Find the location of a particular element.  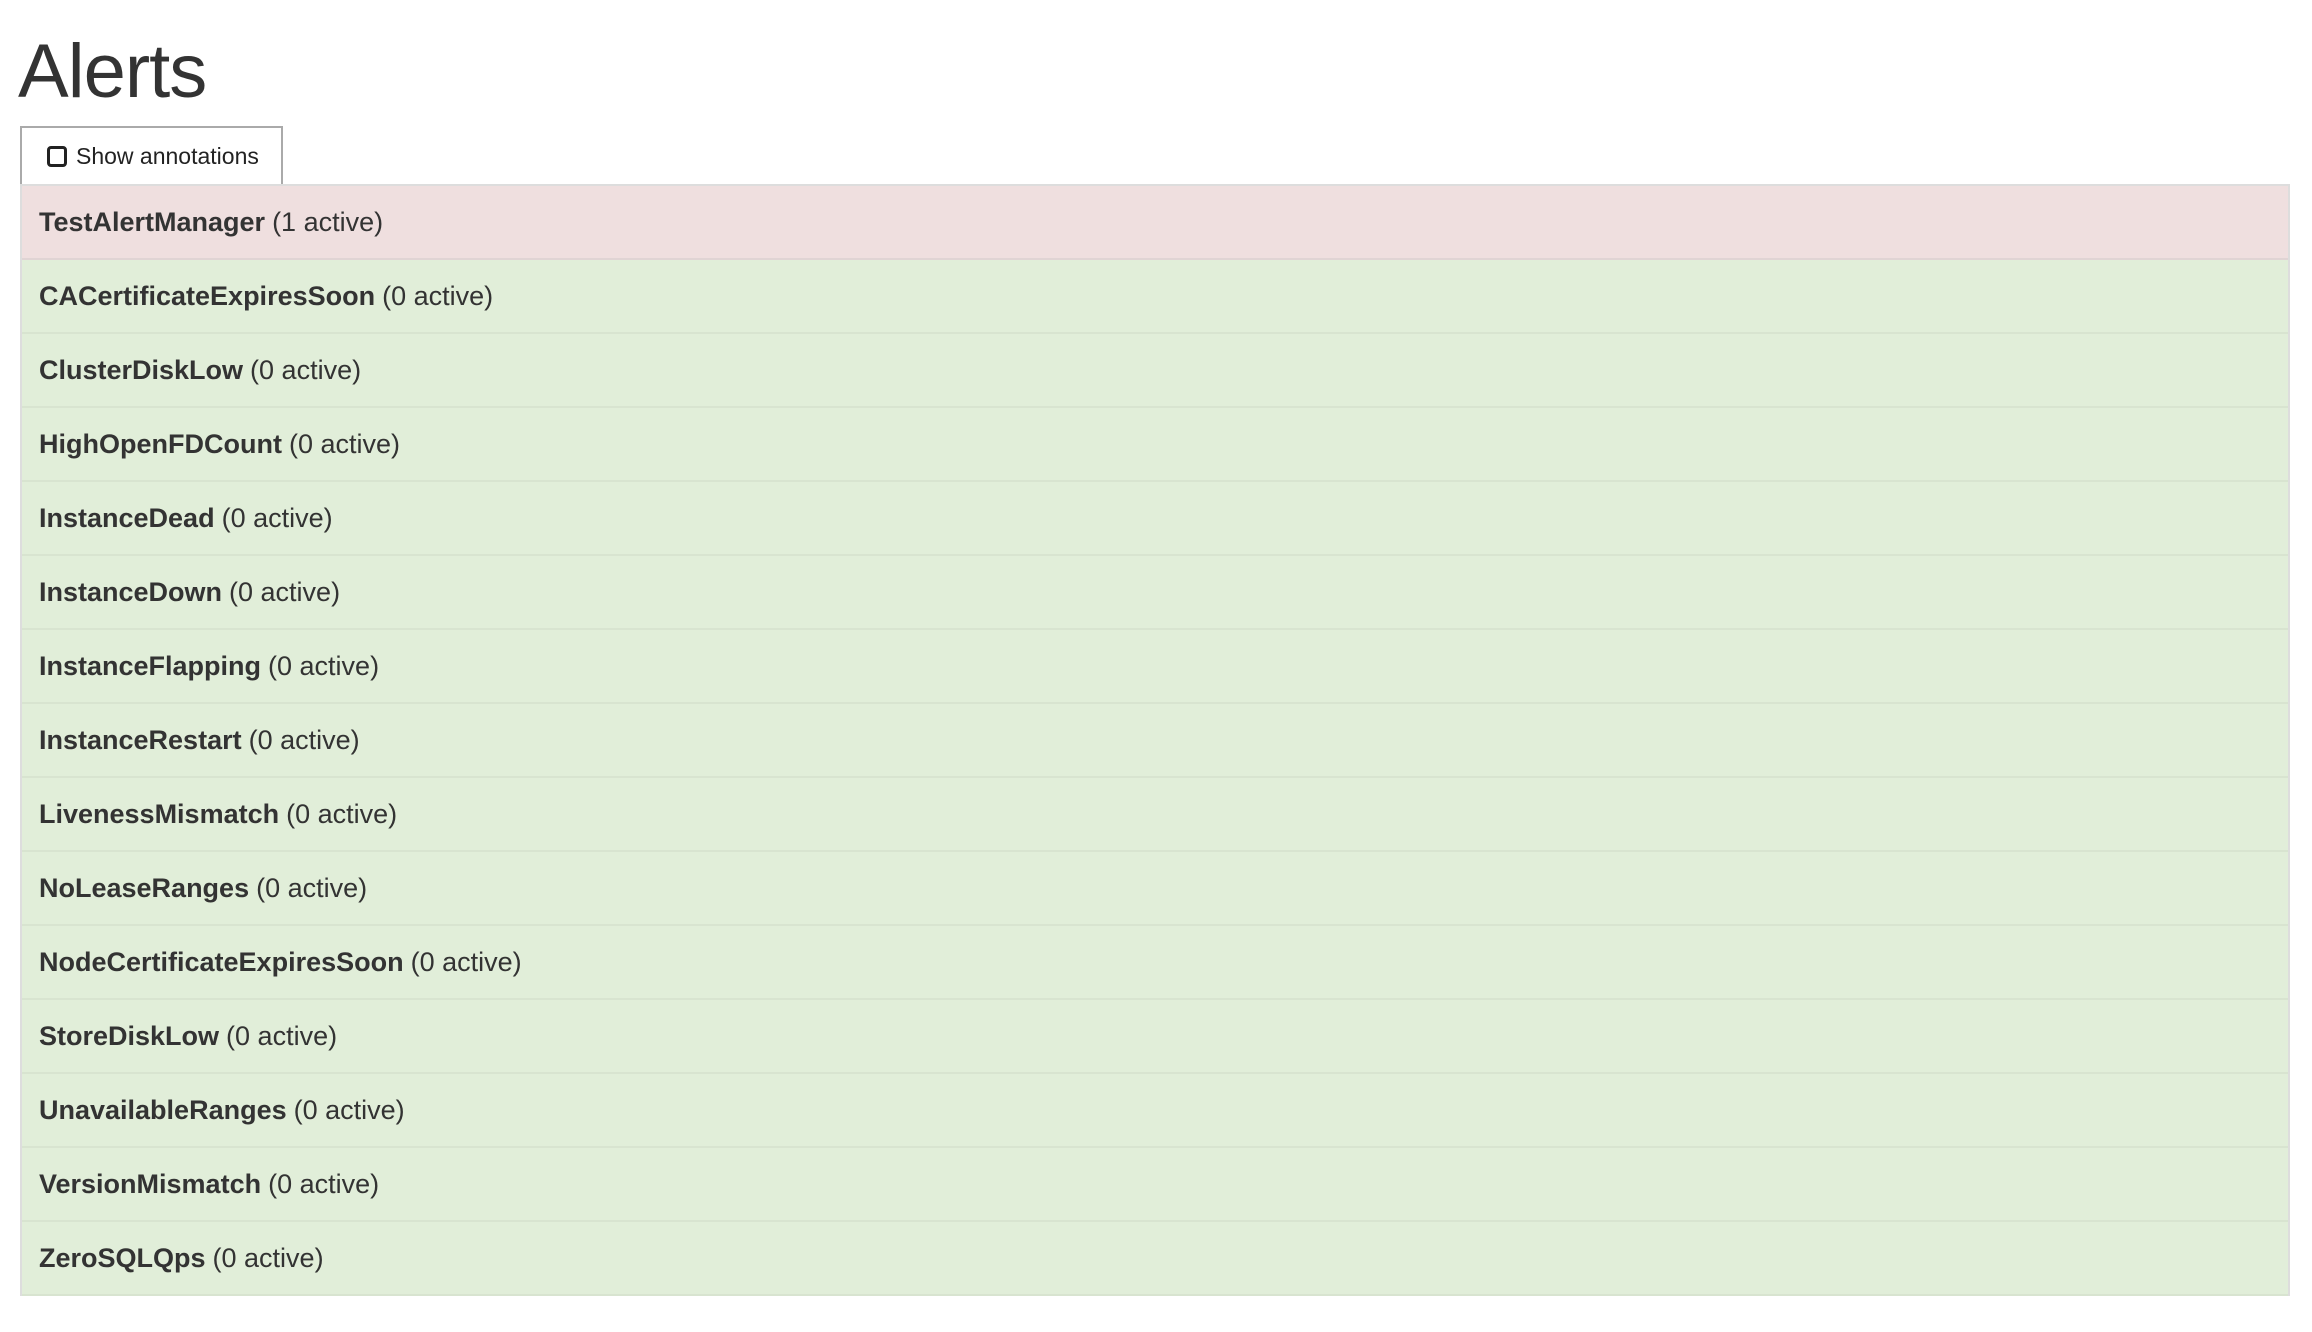

alert-row: ClusterDiskLow (0 active) is located at coordinates (1155, 371).